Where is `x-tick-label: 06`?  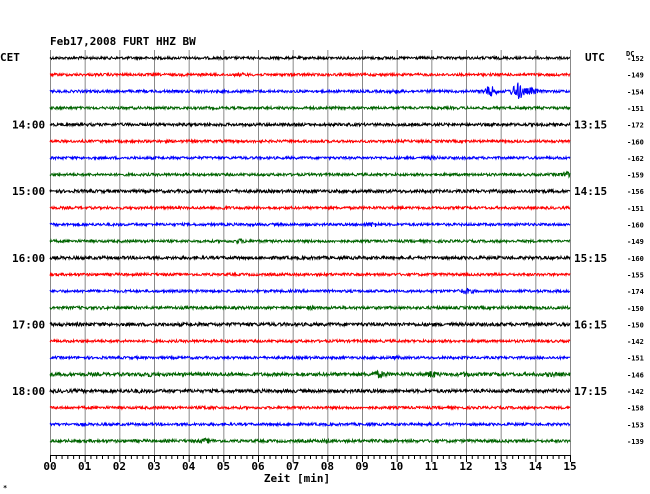
x-tick-label: 06 is located at coordinates (258, 466).